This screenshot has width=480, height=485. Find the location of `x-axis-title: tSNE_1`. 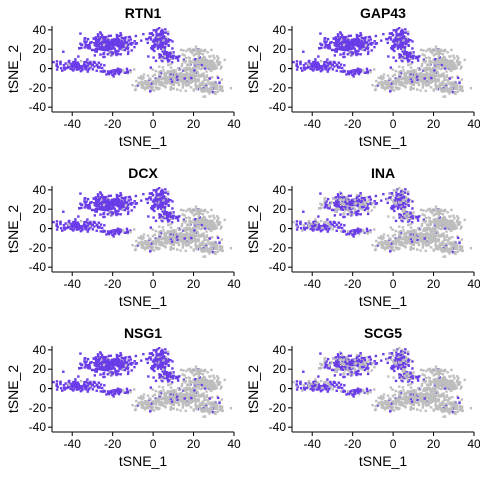

x-axis-title: tSNE_1 is located at coordinates (383, 141).